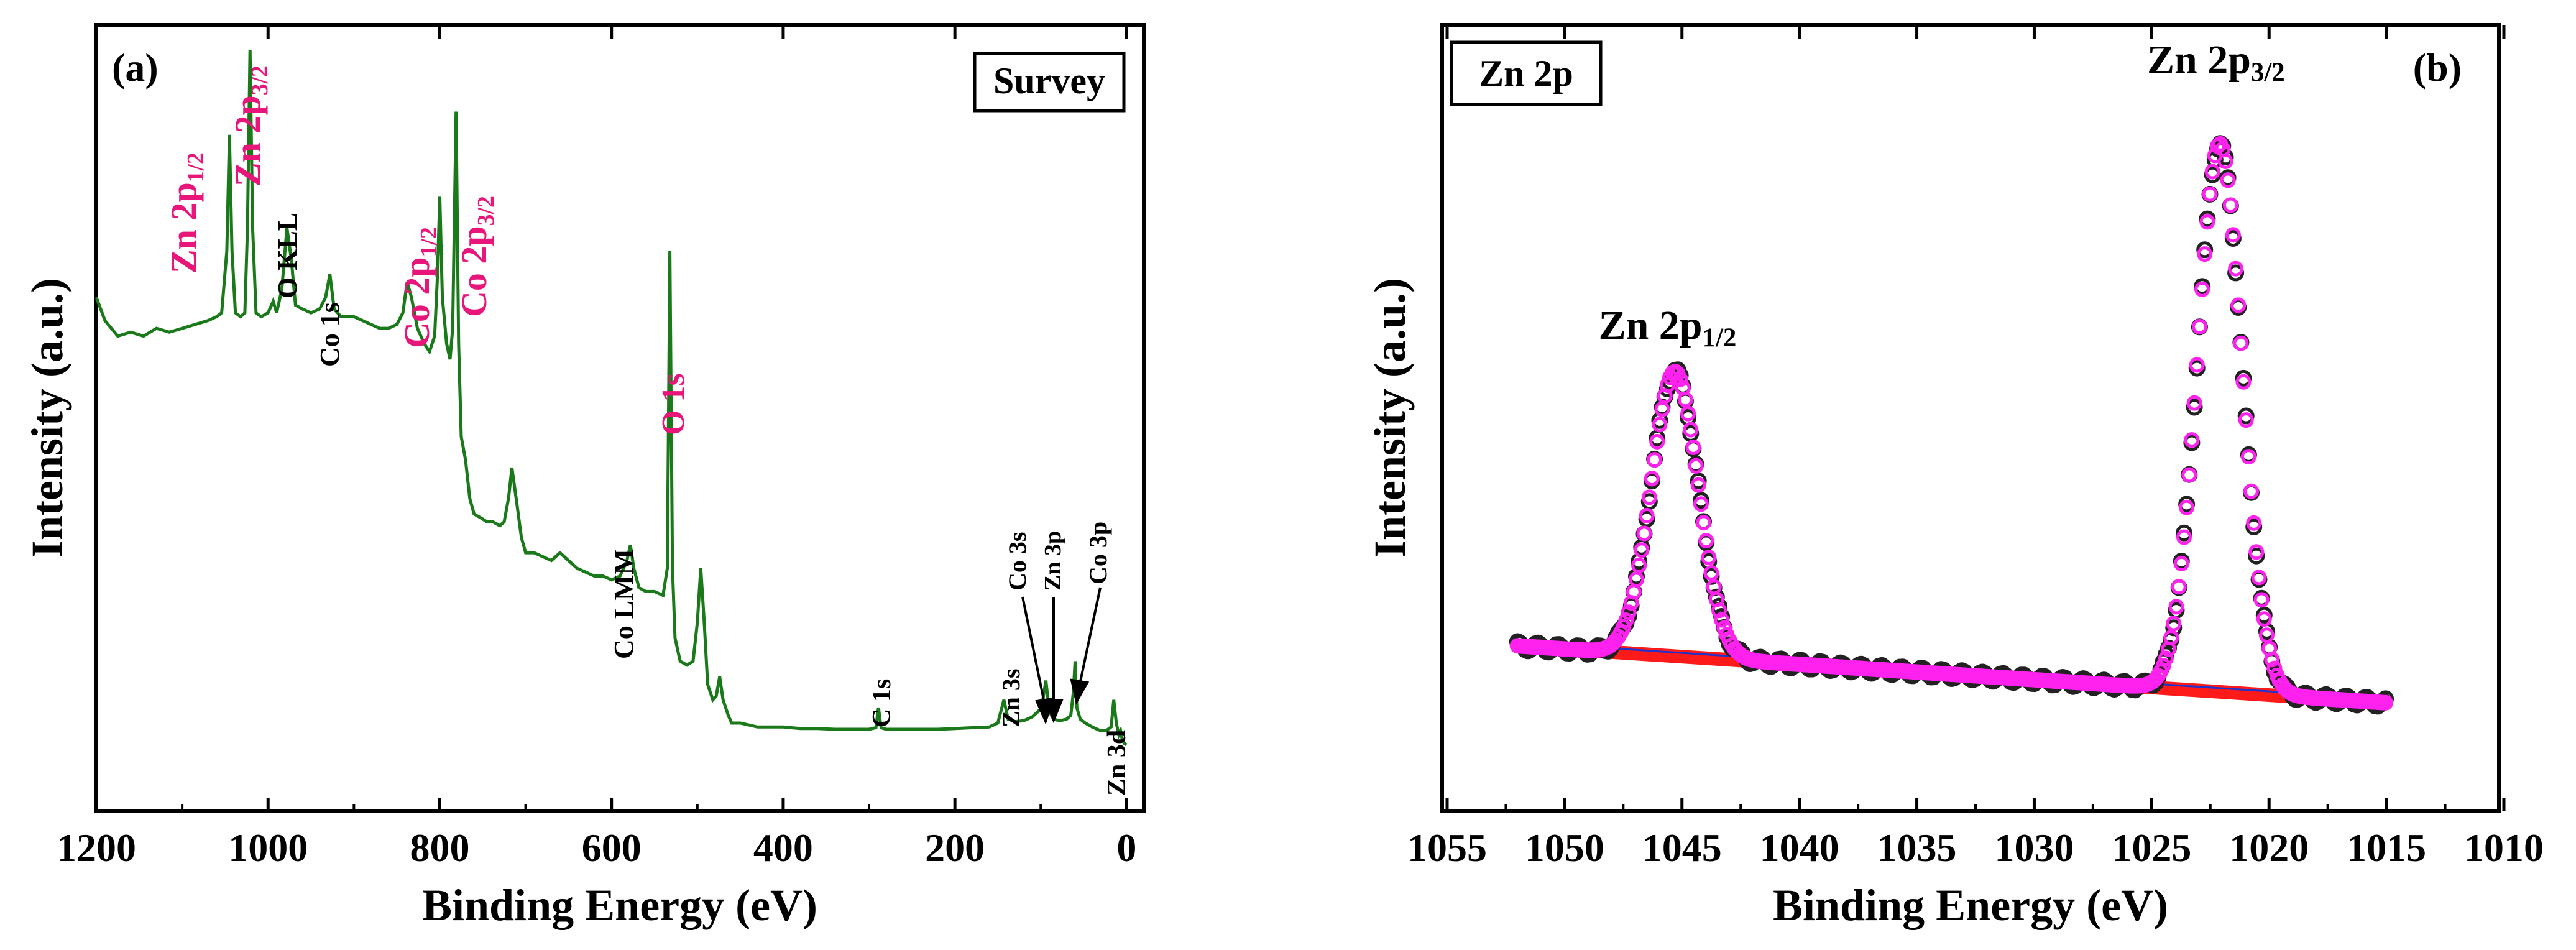 This screenshot has height=950, width=2576. I want to click on peak-label: Co 2p1/2, so click(419, 287).